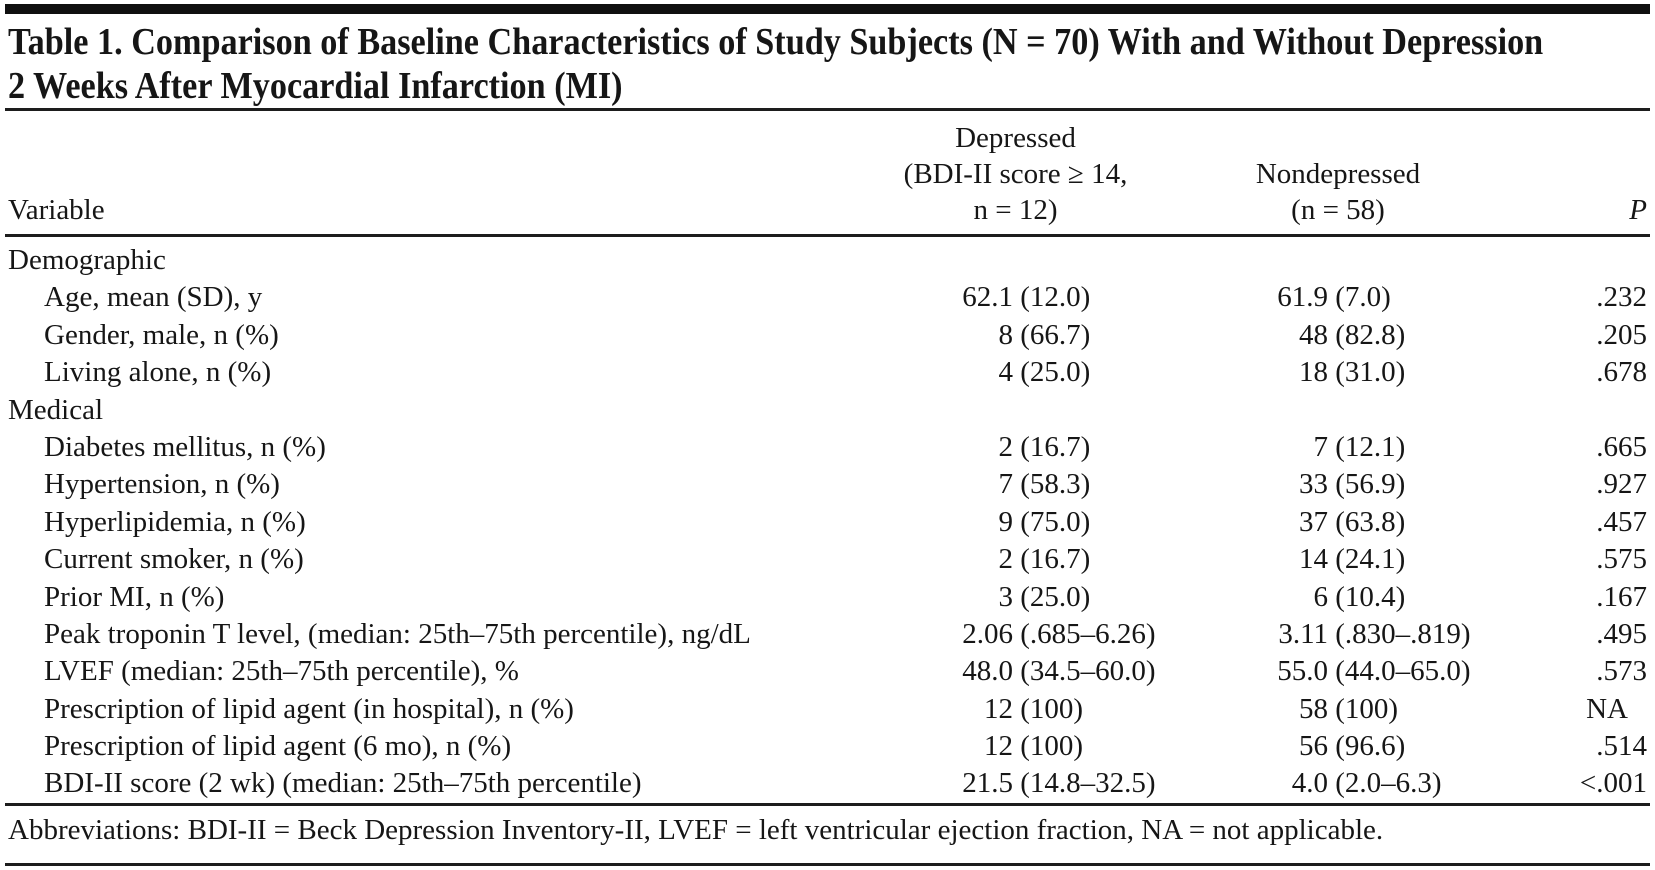  What do you see at coordinates (175, 521) in the screenshot?
I see `row-label: Hyperlipidemia, n (%)` at bounding box center [175, 521].